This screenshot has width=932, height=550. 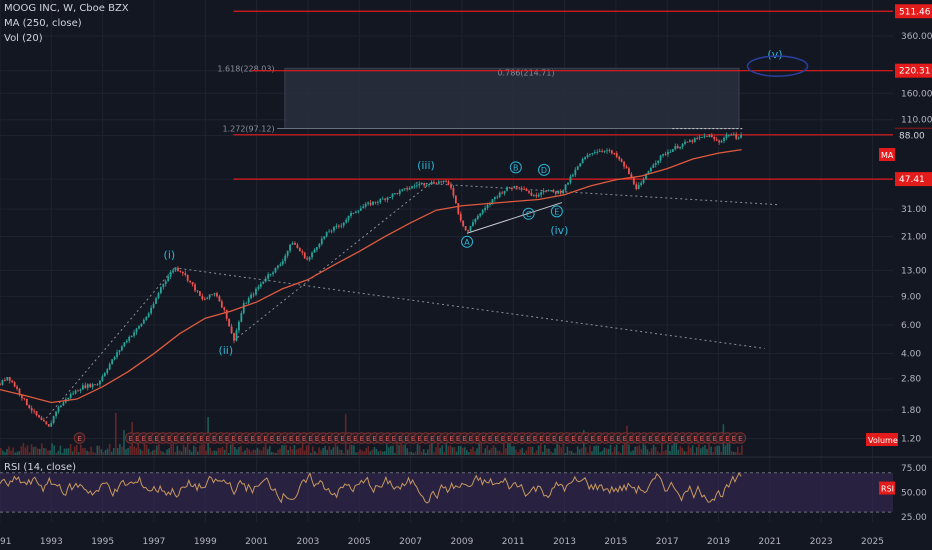 I want to click on y-tick-label: 31.00, so click(x=914, y=210).